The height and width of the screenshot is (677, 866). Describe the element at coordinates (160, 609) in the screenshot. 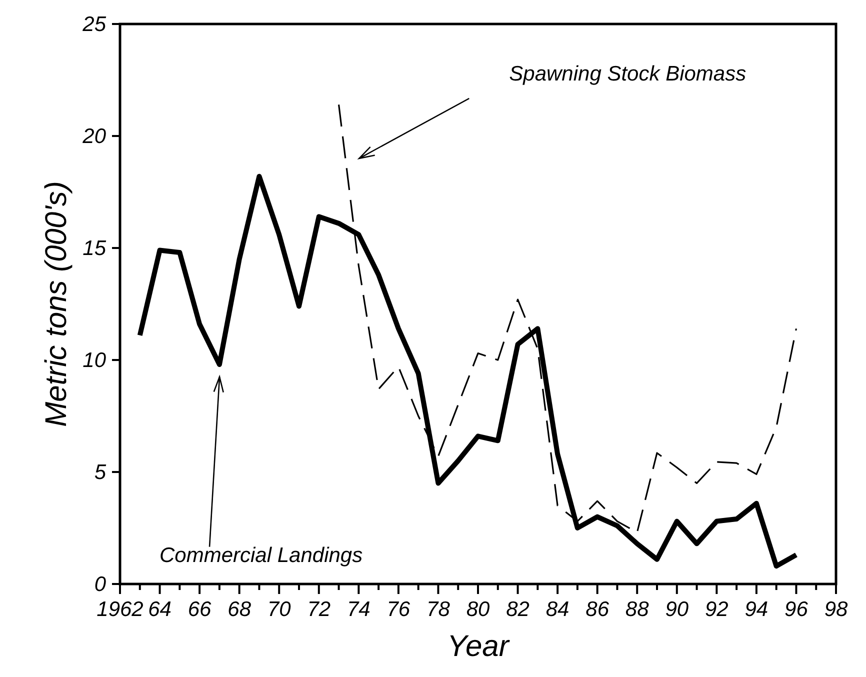

I see `x-tick-label: 64` at that location.